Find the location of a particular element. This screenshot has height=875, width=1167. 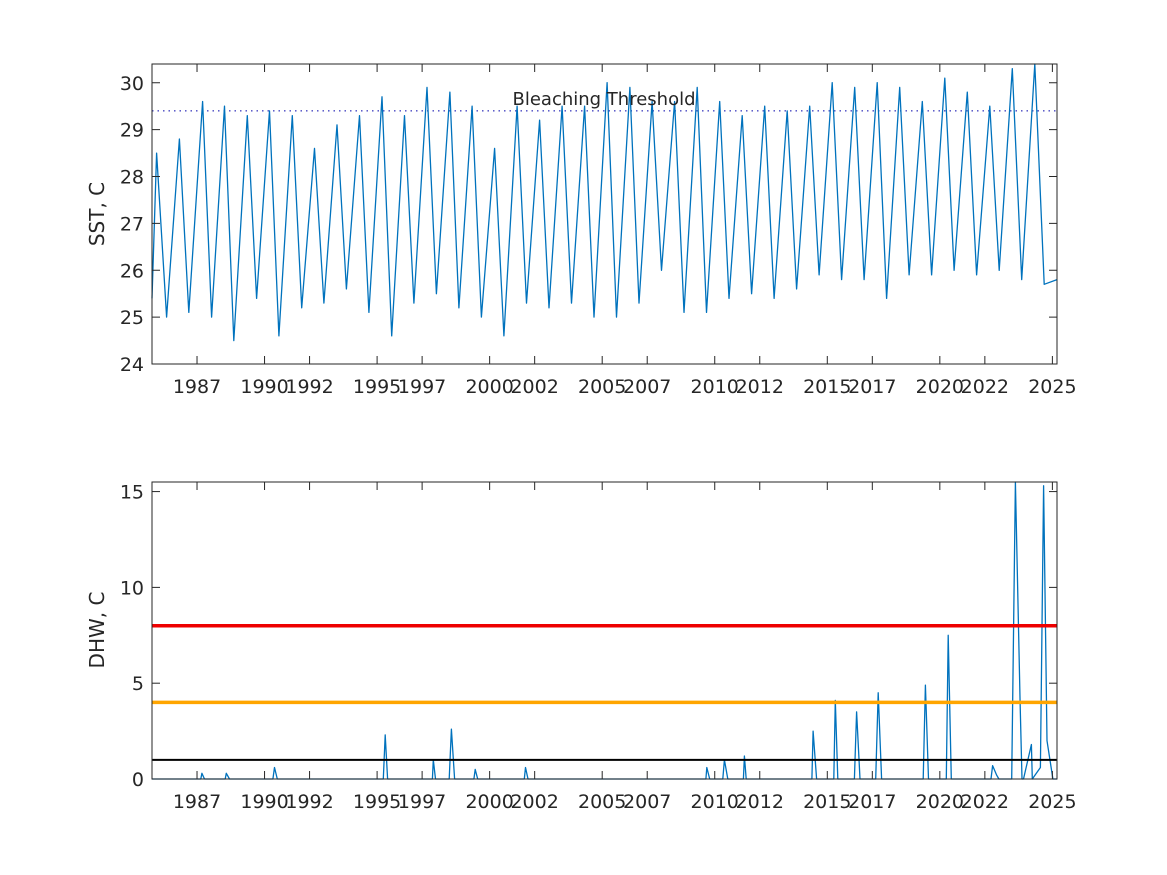

dhw-y-axis-label: DHW, C is located at coordinates (97, 630).